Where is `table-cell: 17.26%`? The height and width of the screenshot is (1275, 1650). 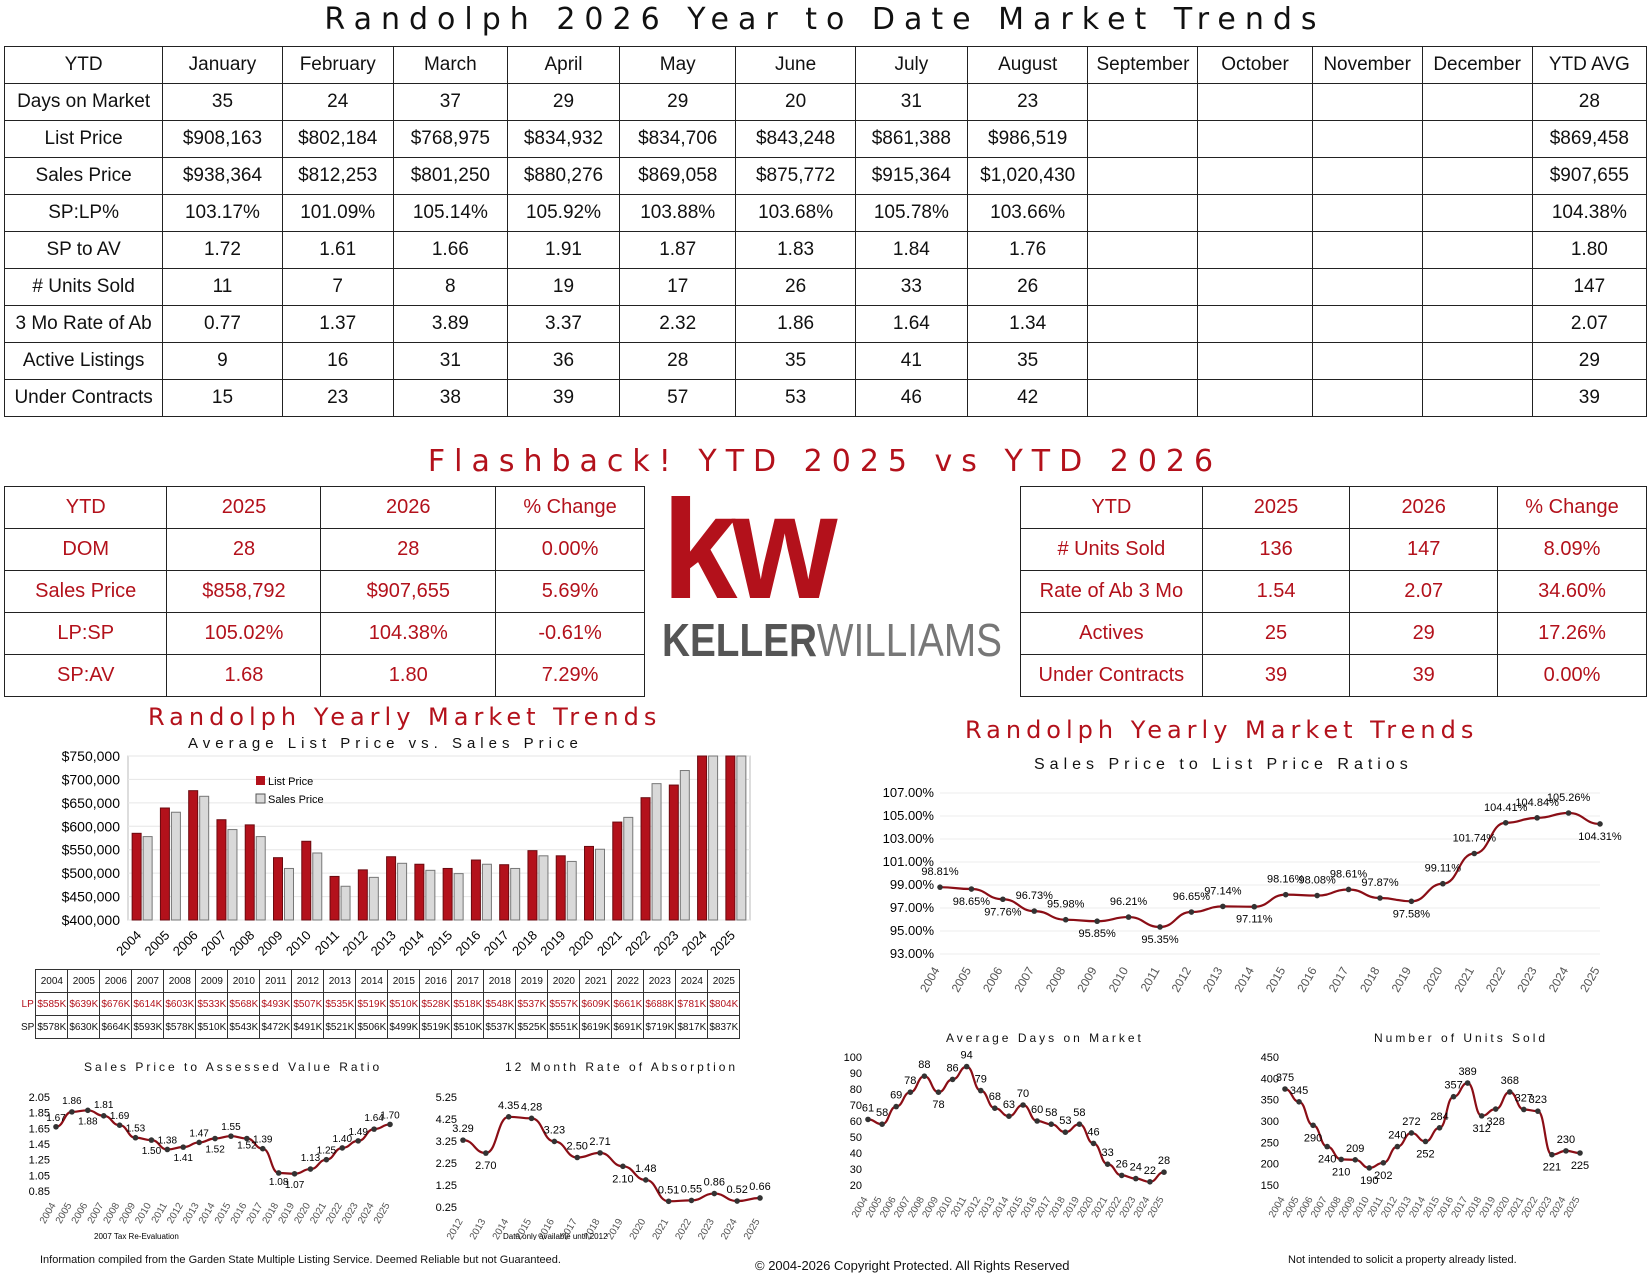 table-cell: 17.26% is located at coordinates (1572, 633).